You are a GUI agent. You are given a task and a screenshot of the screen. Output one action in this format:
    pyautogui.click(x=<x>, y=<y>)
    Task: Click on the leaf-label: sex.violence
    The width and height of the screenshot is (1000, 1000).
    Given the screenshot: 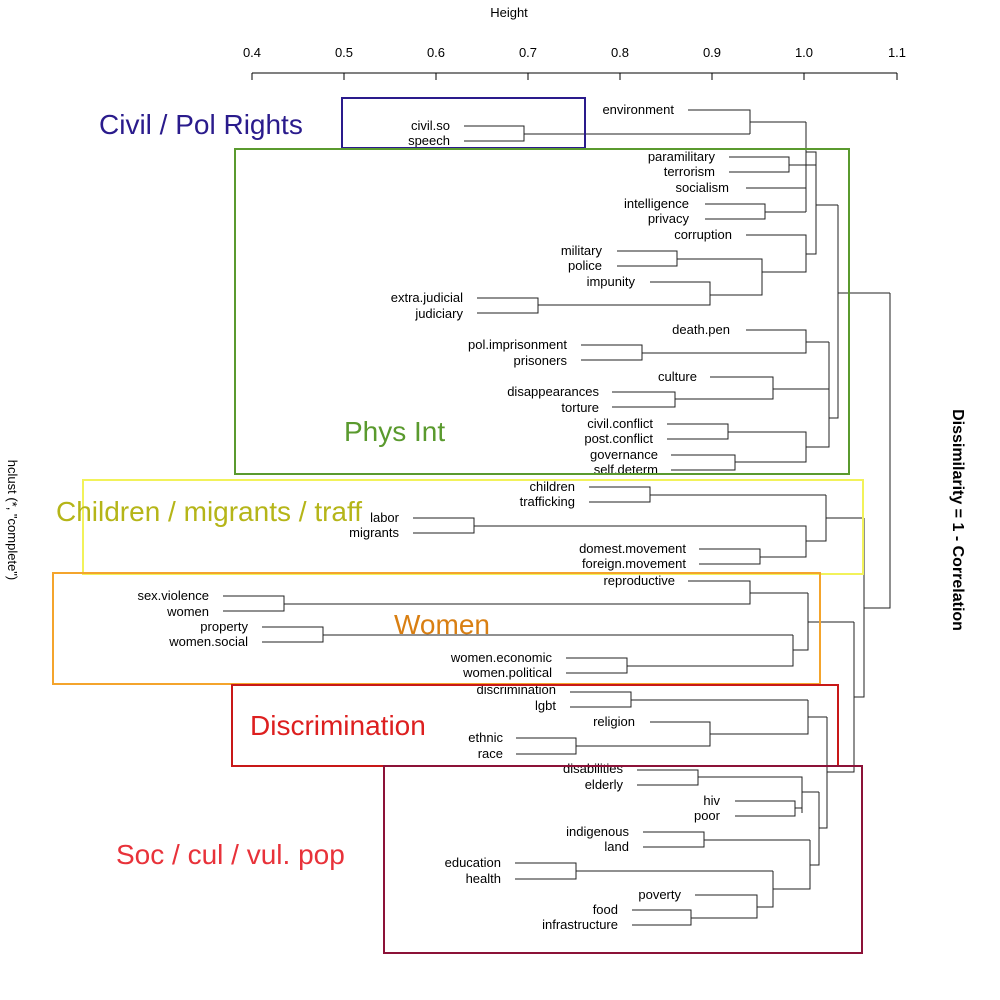 What is the action you would take?
    pyautogui.click(x=173, y=595)
    